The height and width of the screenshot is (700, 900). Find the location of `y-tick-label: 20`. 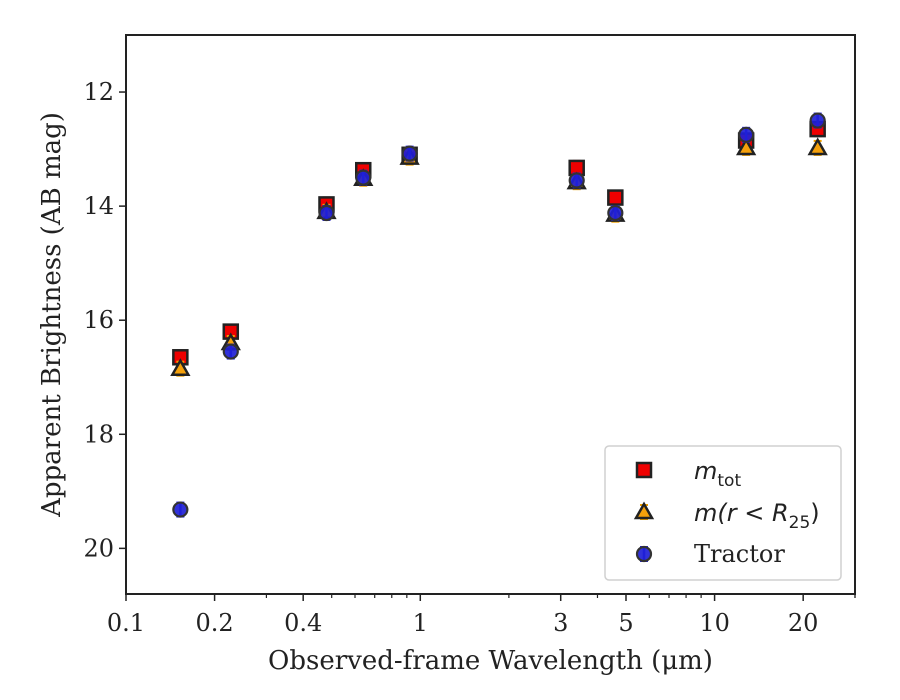

y-tick-label: 20 is located at coordinates (98, 548).